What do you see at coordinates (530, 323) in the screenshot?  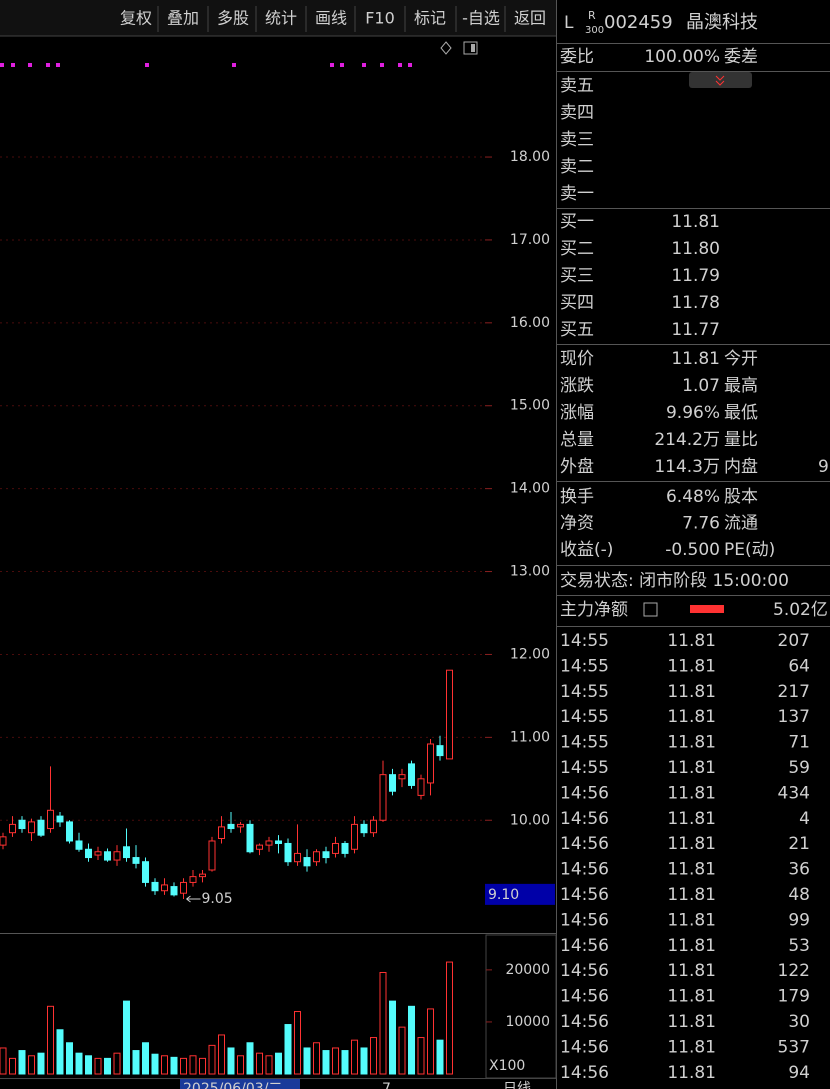 I see `y-tick-label: 16.00` at bounding box center [530, 323].